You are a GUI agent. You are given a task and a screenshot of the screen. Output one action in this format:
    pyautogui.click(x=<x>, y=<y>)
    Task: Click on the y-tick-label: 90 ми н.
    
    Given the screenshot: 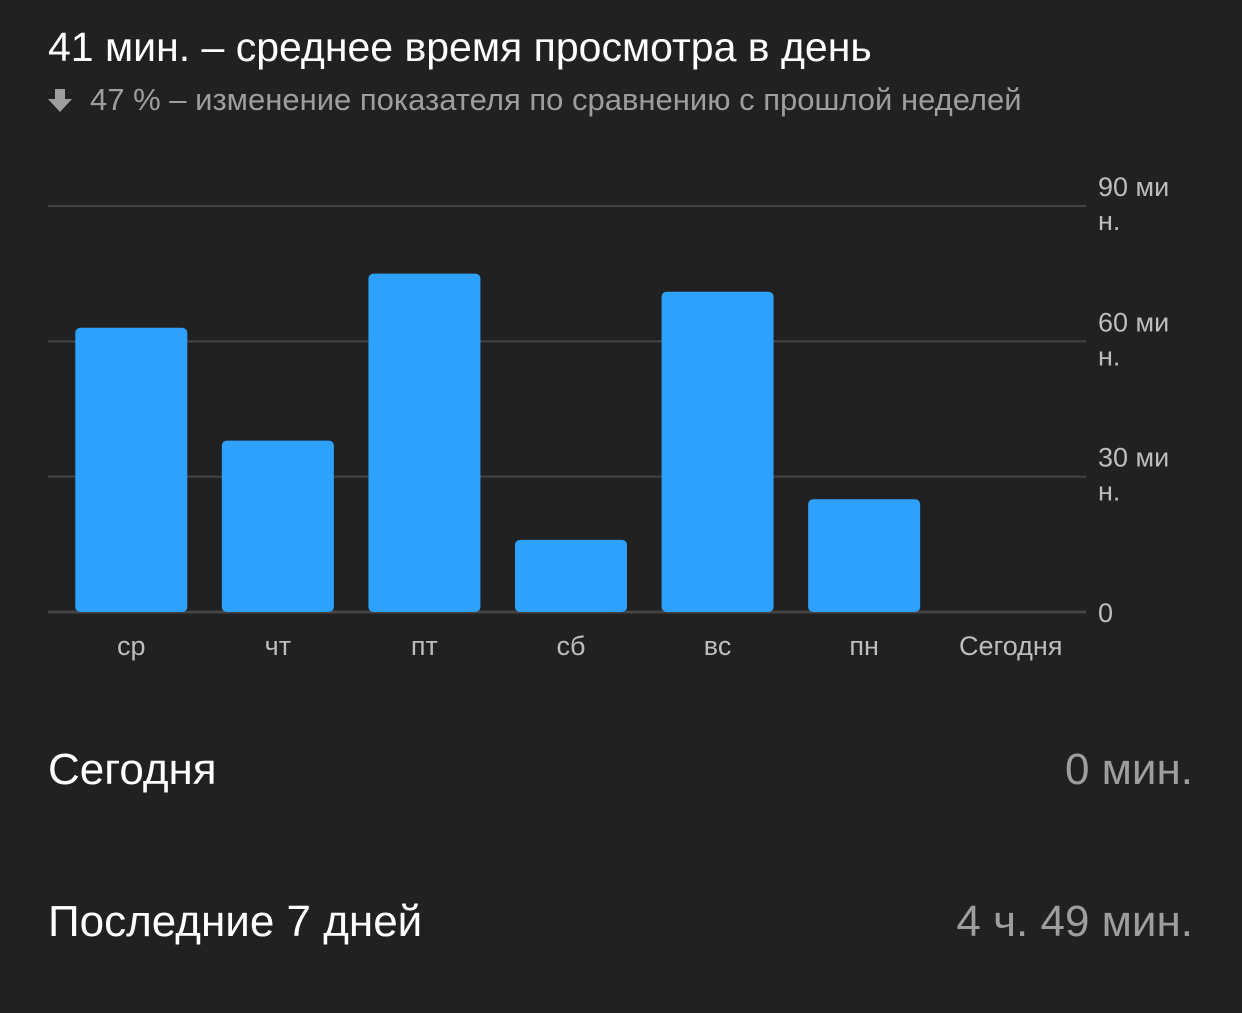 What is the action you would take?
    pyautogui.click(x=1133, y=204)
    